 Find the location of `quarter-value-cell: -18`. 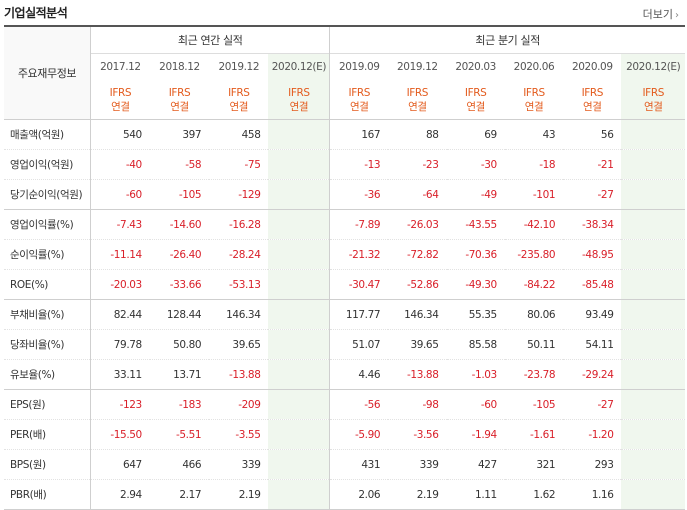

quarter-value-cell: -18 is located at coordinates (534, 164).